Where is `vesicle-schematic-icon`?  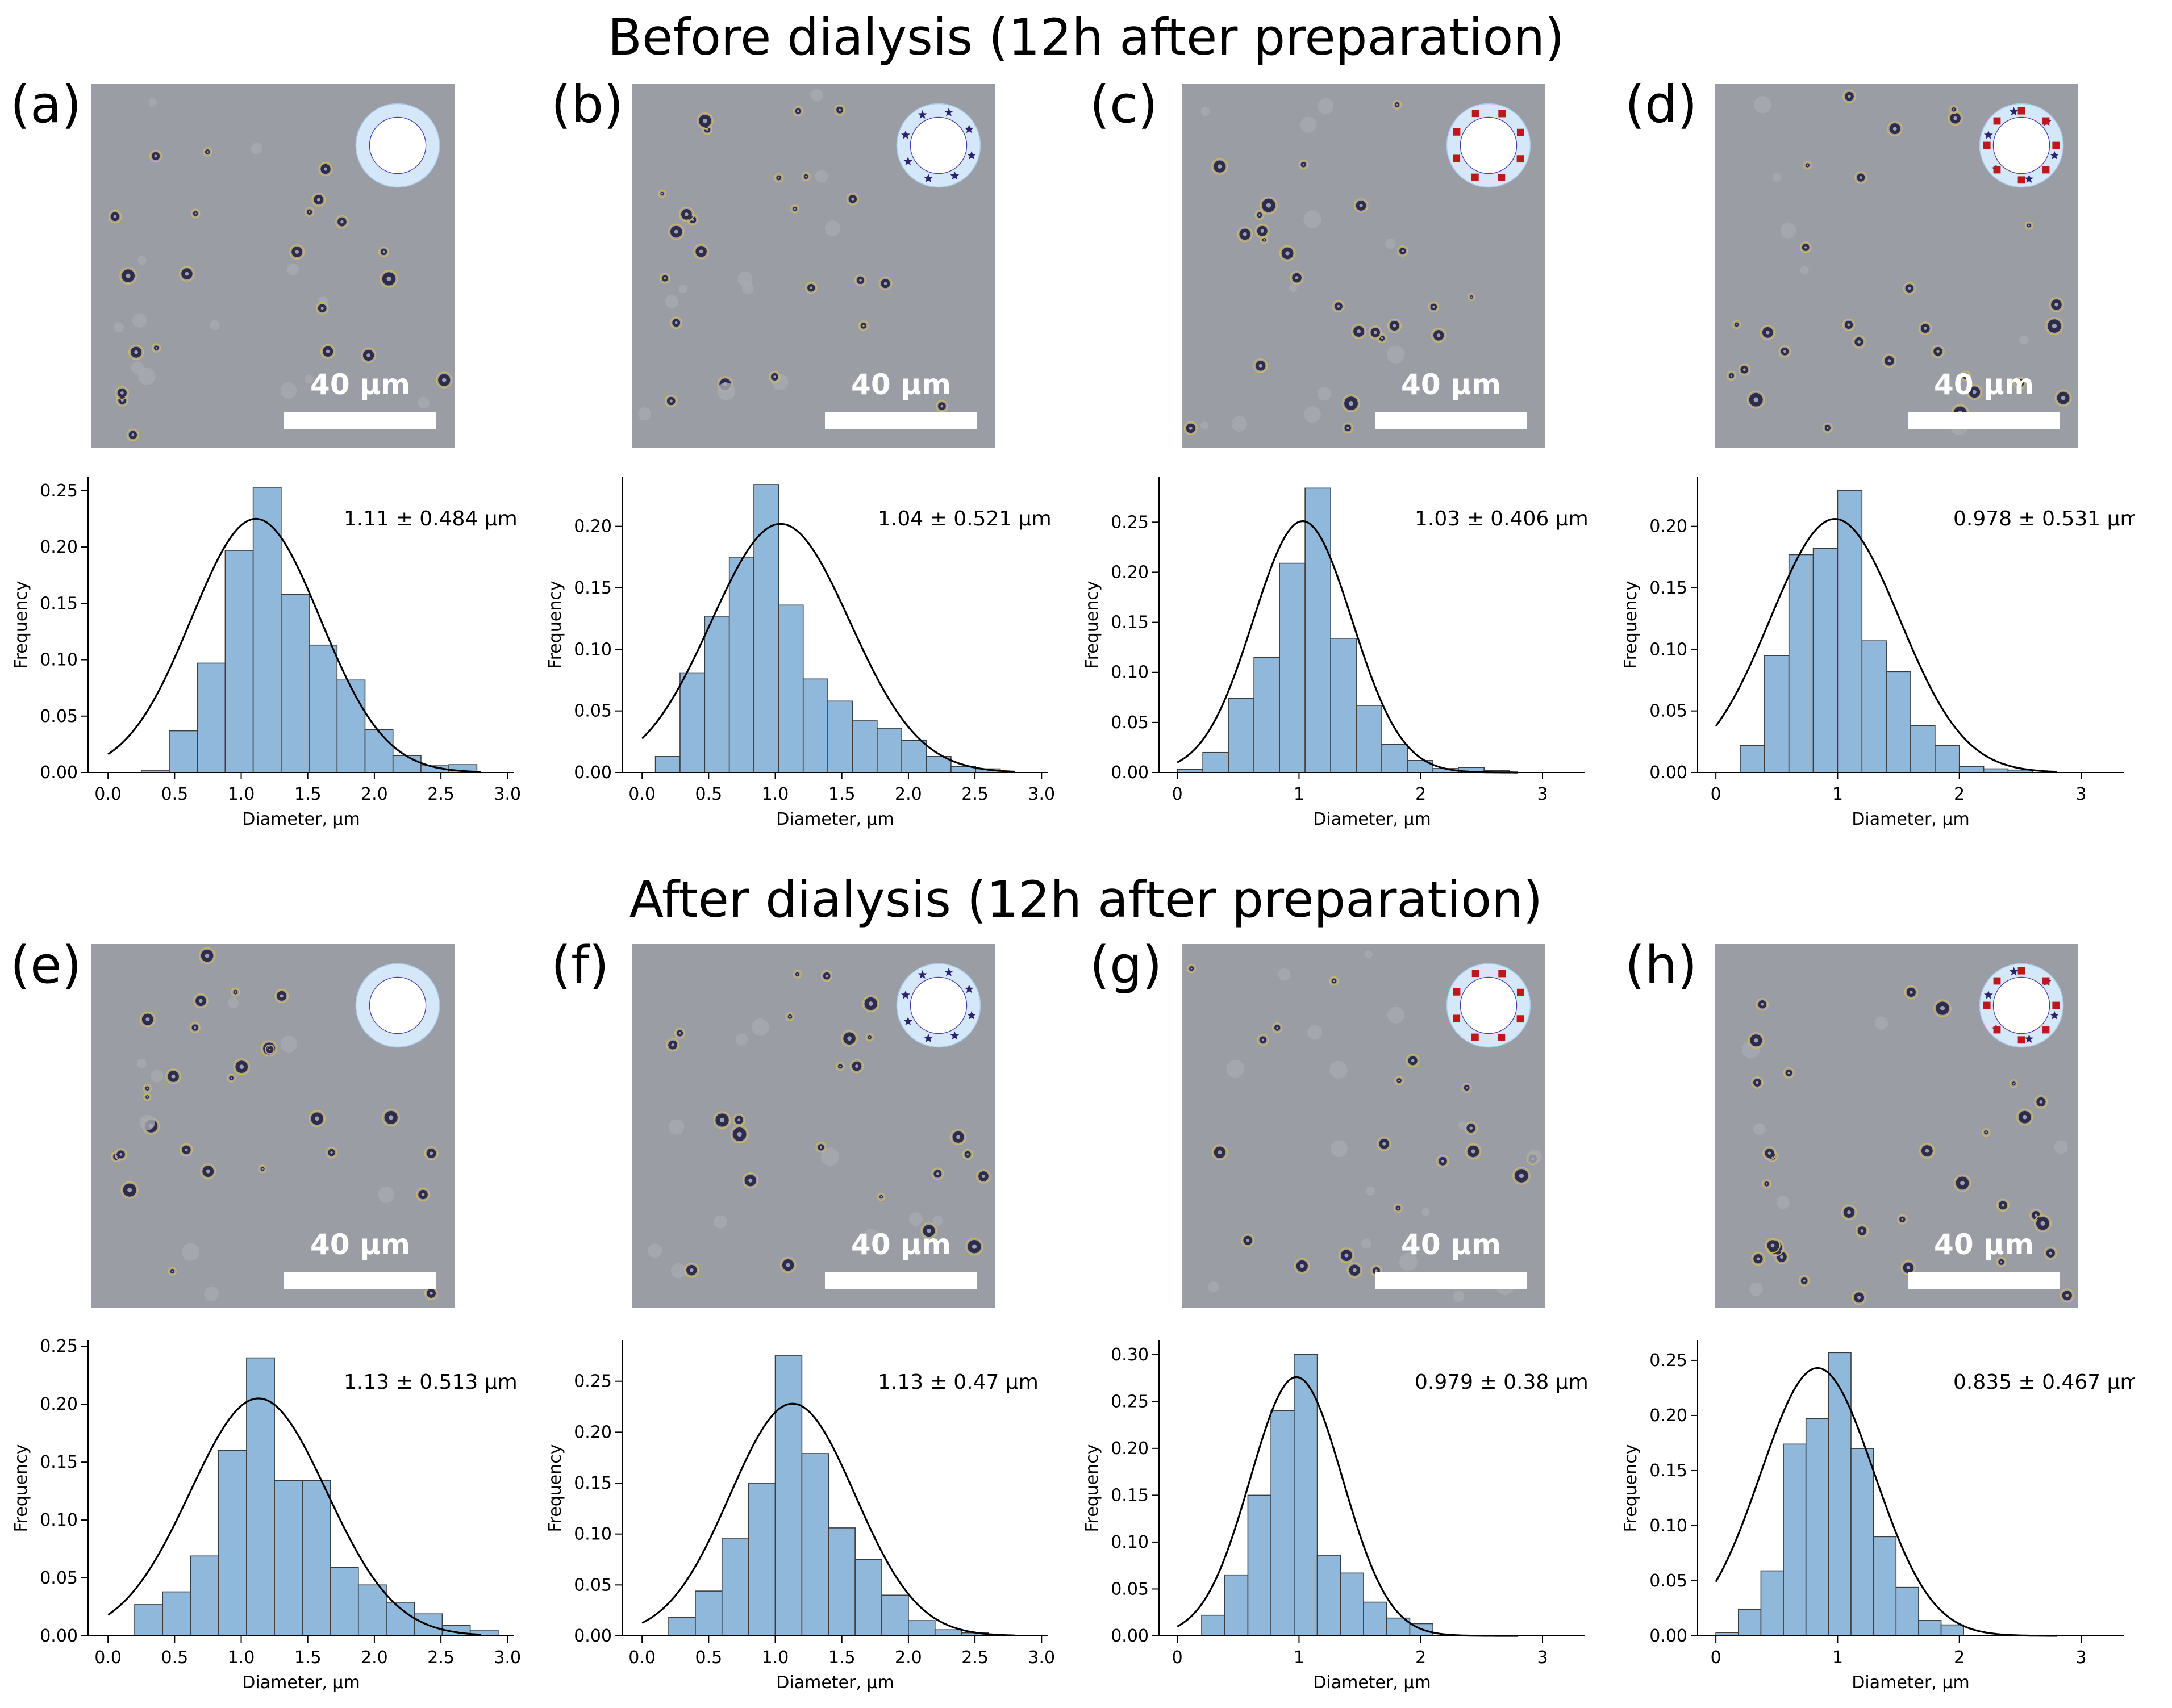 vesicle-schematic-icon is located at coordinates (938, 145).